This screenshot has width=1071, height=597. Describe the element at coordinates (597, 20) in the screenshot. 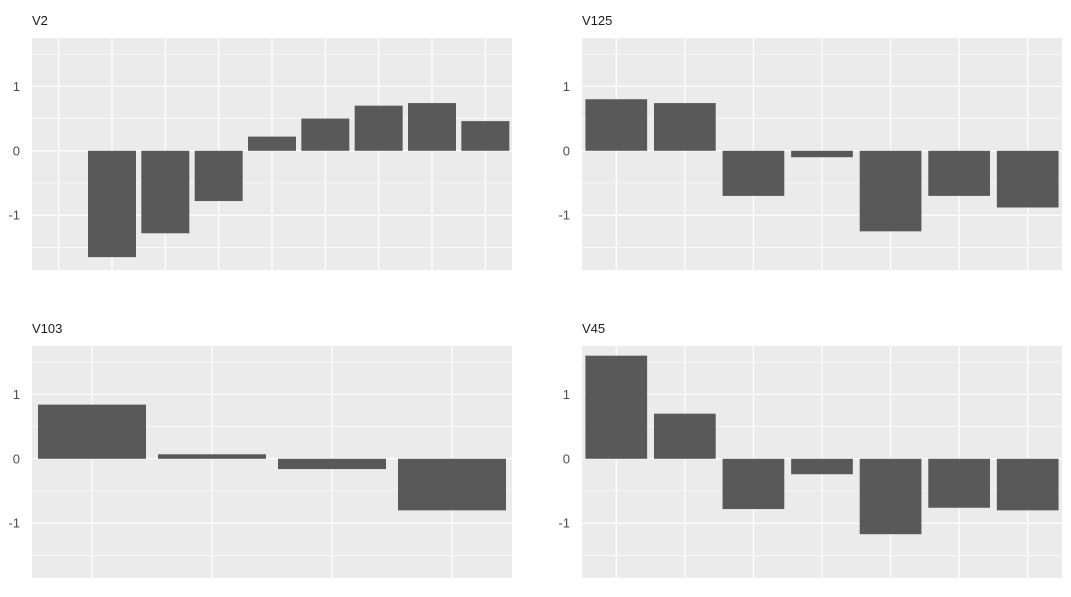

I see `facet-title: V125` at that location.